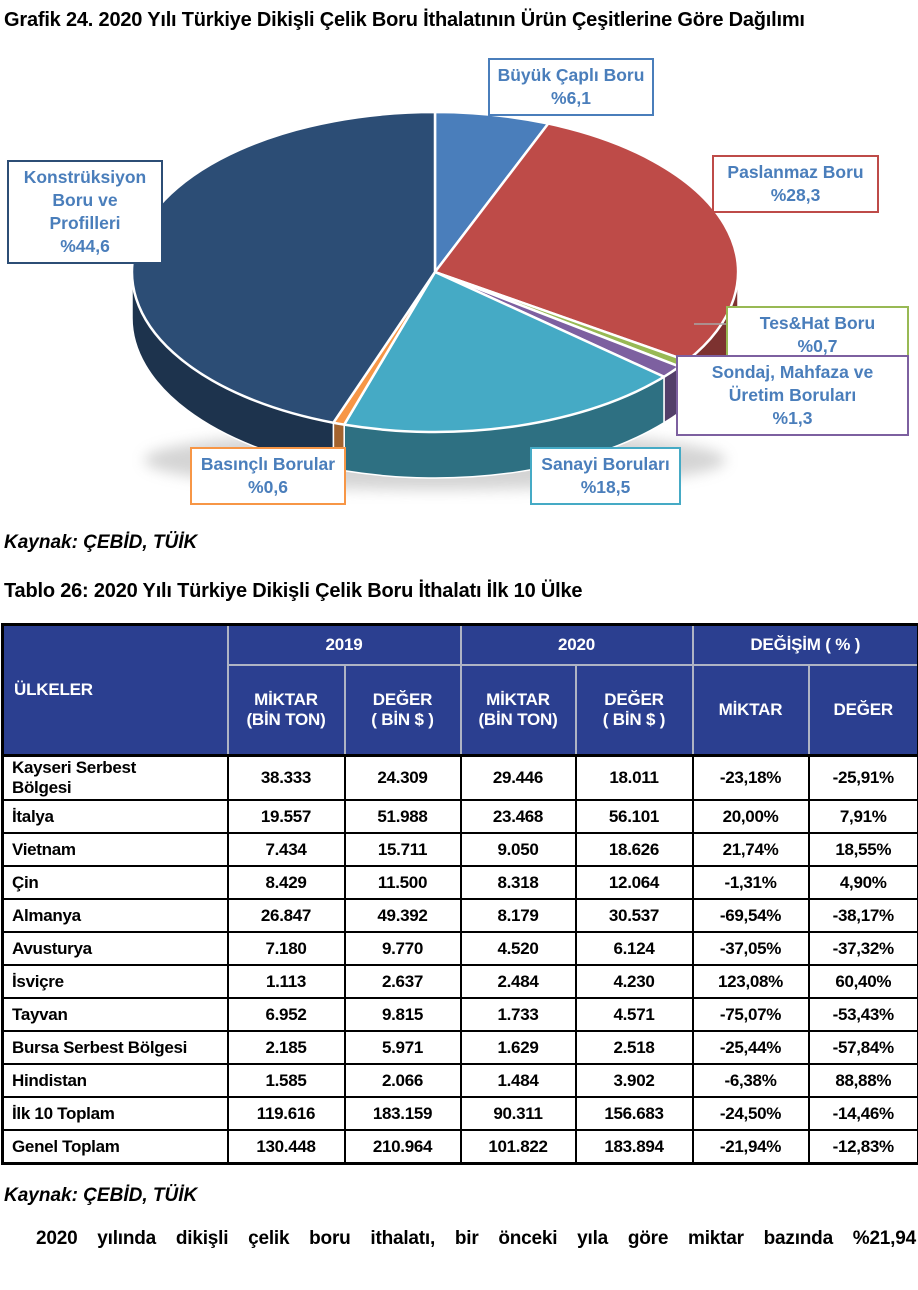 The height and width of the screenshot is (1290, 918). Describe the element at coordinates (518, 1047) in the screenshot. I see `value-cell: 1.629` at that location.